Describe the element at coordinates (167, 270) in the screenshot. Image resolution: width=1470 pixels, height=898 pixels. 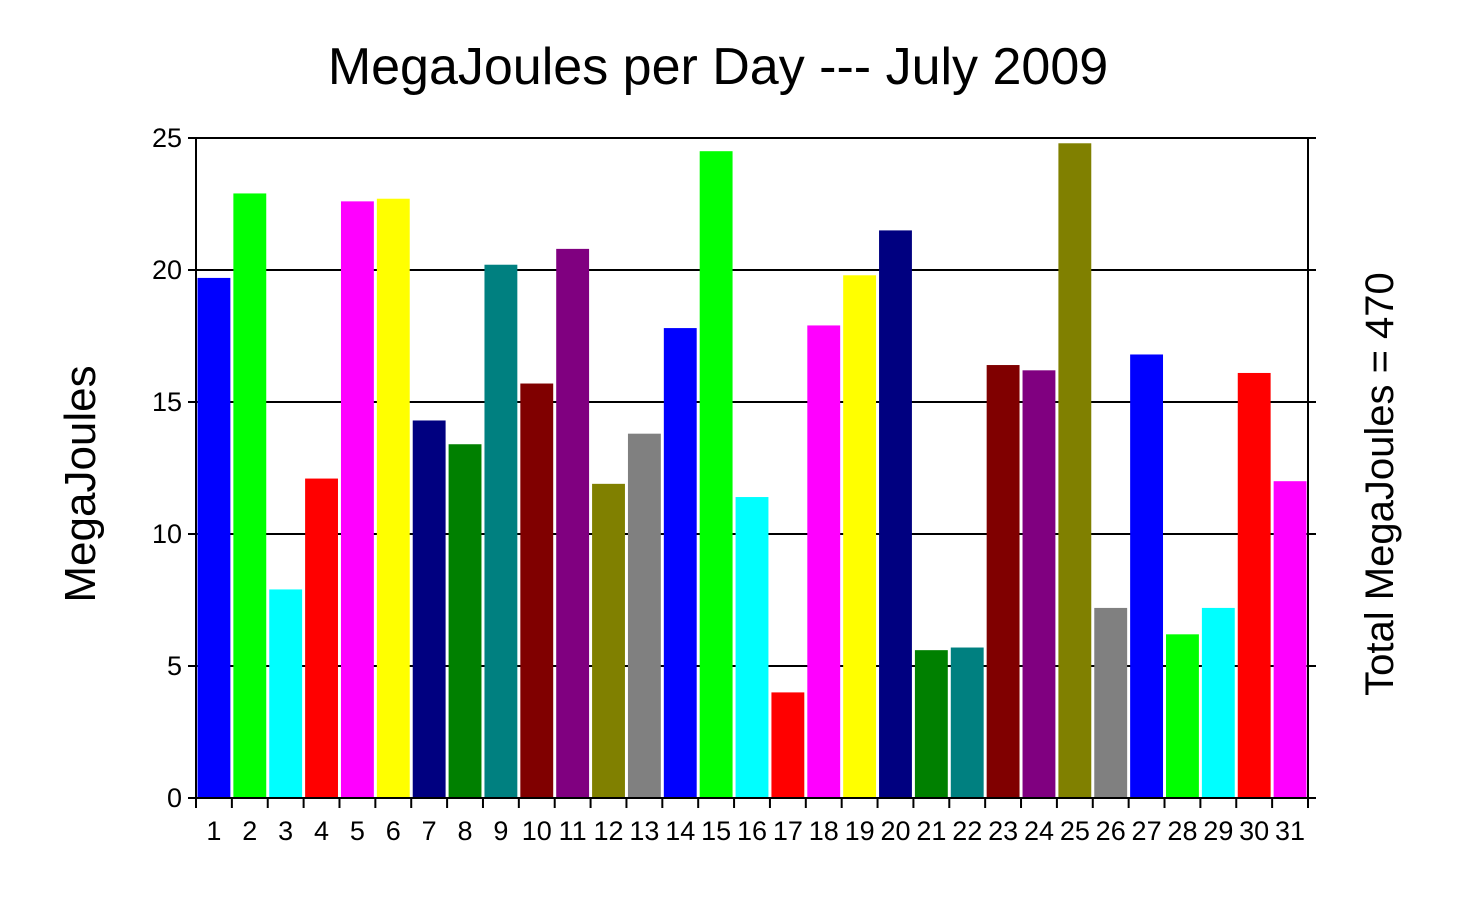
I see `y-tick-label-20: 20` at that location.